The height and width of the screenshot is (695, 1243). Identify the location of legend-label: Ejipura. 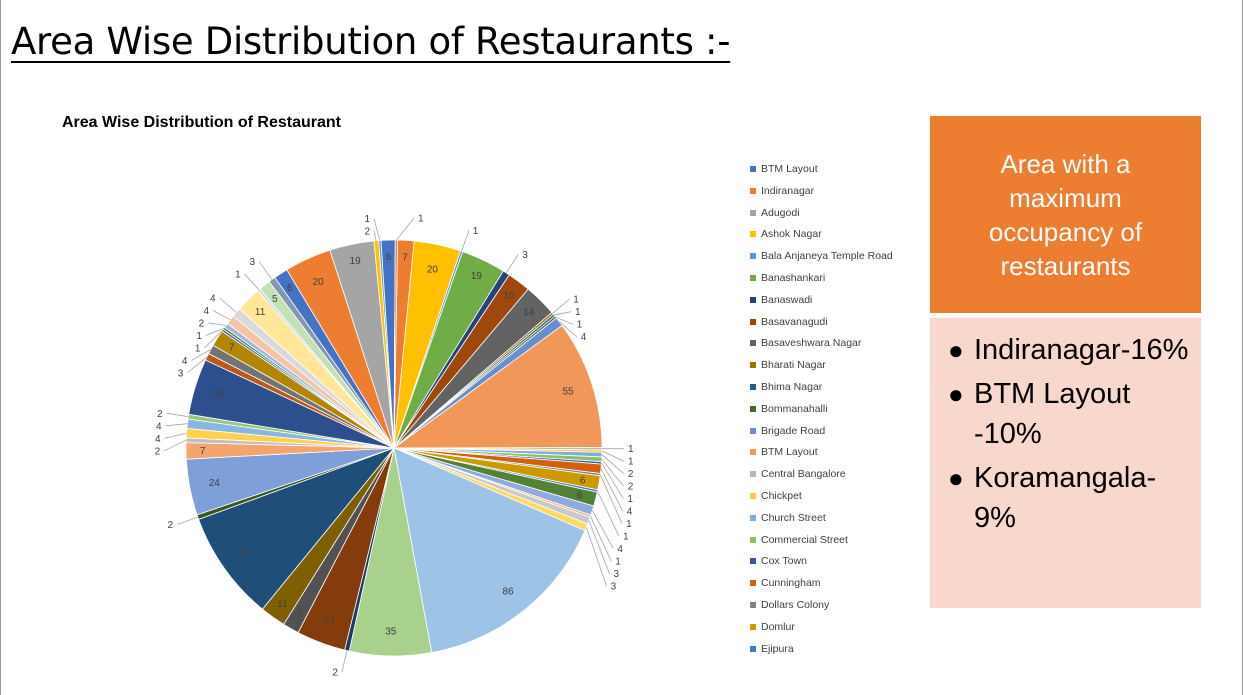
(777, 648).